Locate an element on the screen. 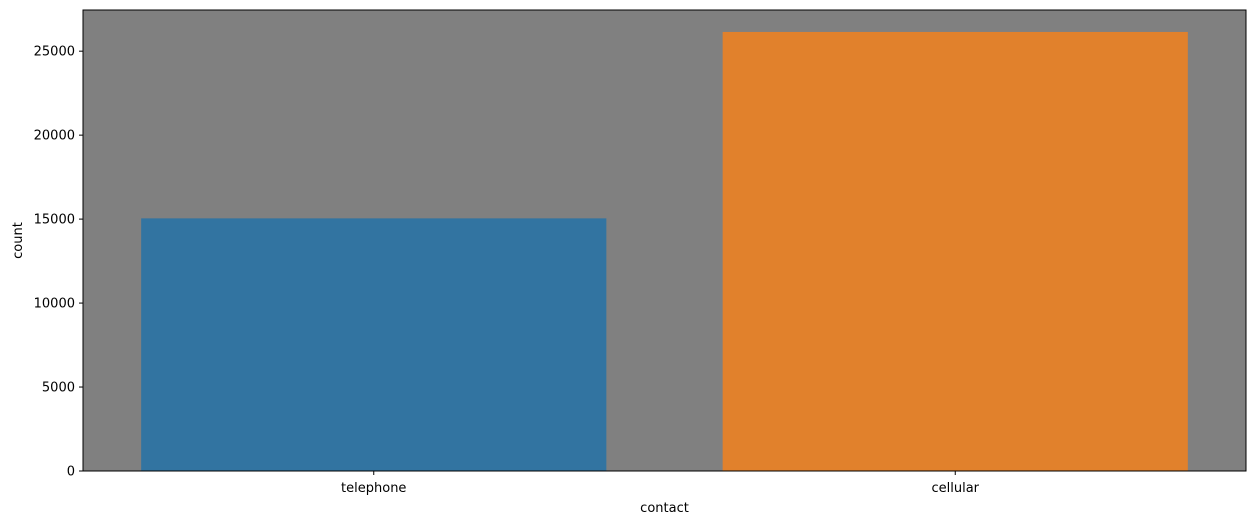 The height and width of the screenshot is (525, 1255). y-axis: 0 5000 10000 15000 20000 25000 is located at coordinates (58, 262).